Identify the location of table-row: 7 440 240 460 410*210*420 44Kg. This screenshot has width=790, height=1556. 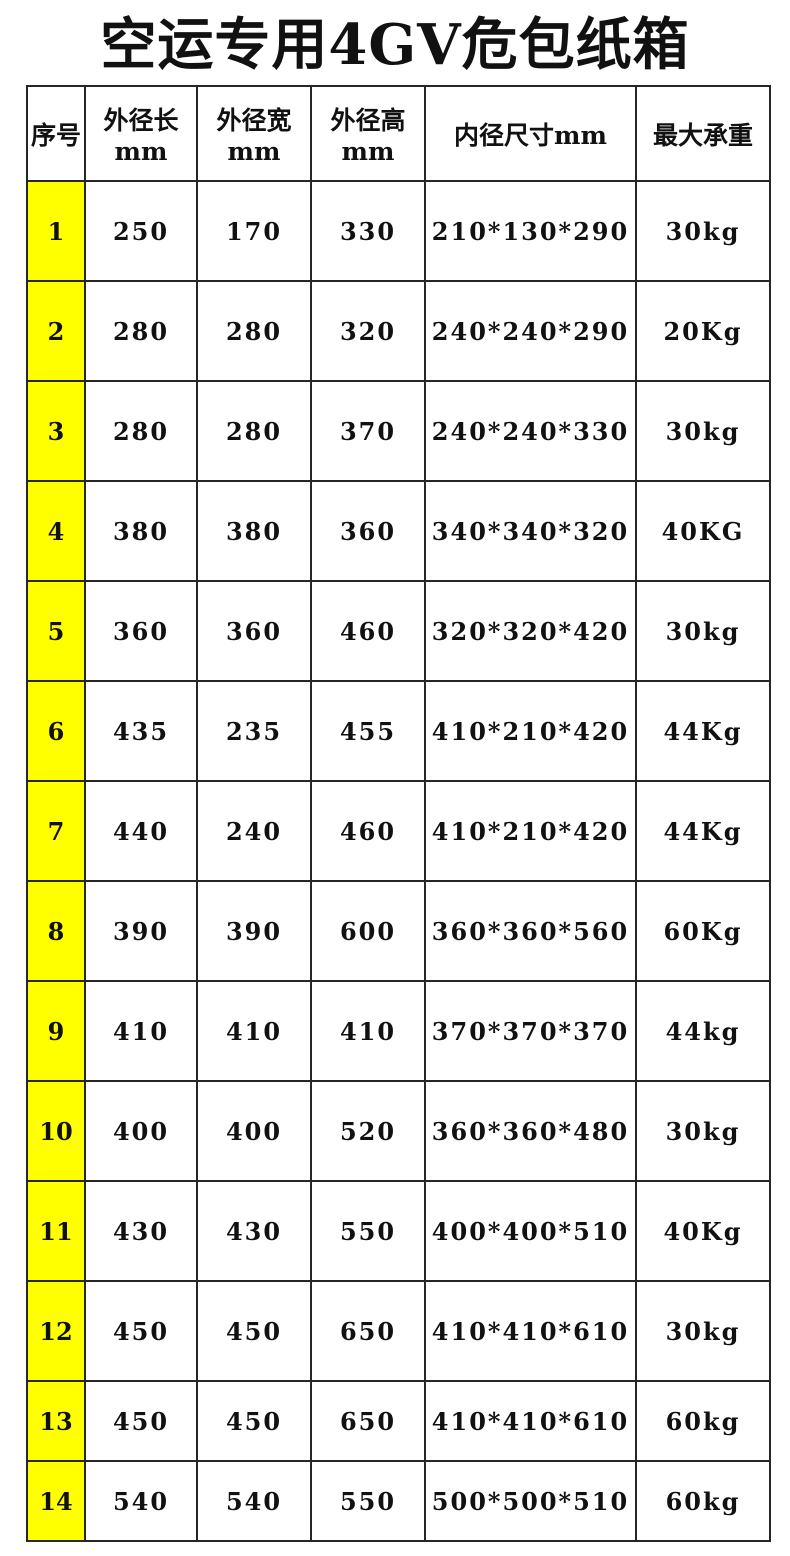
(398, 831).